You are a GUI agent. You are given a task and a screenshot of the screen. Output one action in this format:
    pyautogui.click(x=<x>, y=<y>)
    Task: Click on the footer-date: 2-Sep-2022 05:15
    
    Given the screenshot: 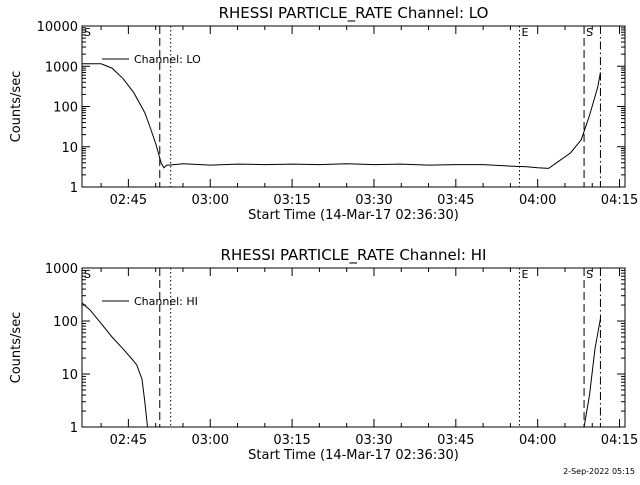 What is the action you would take?
    pyautogui.click(x=599, y=471)
    